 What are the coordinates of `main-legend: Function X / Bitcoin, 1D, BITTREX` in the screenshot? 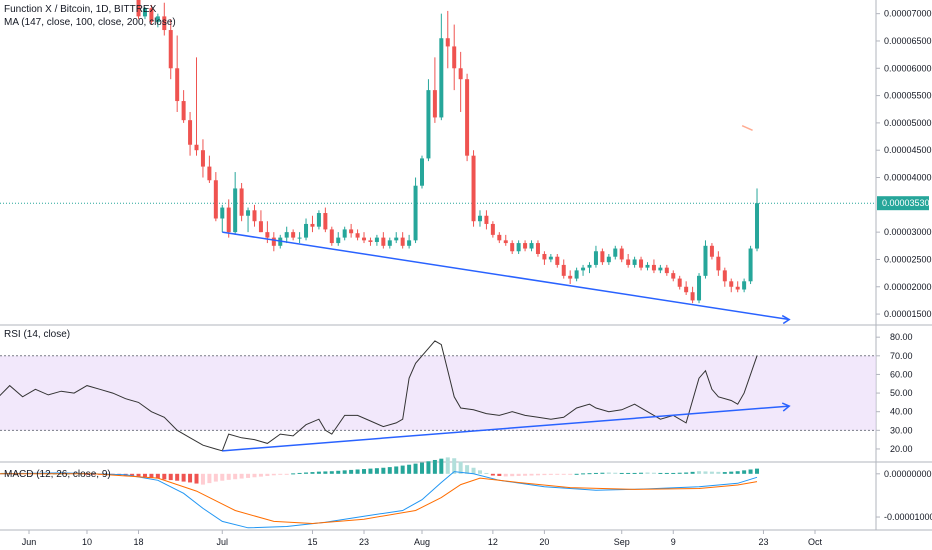 It's located at (80, 9).